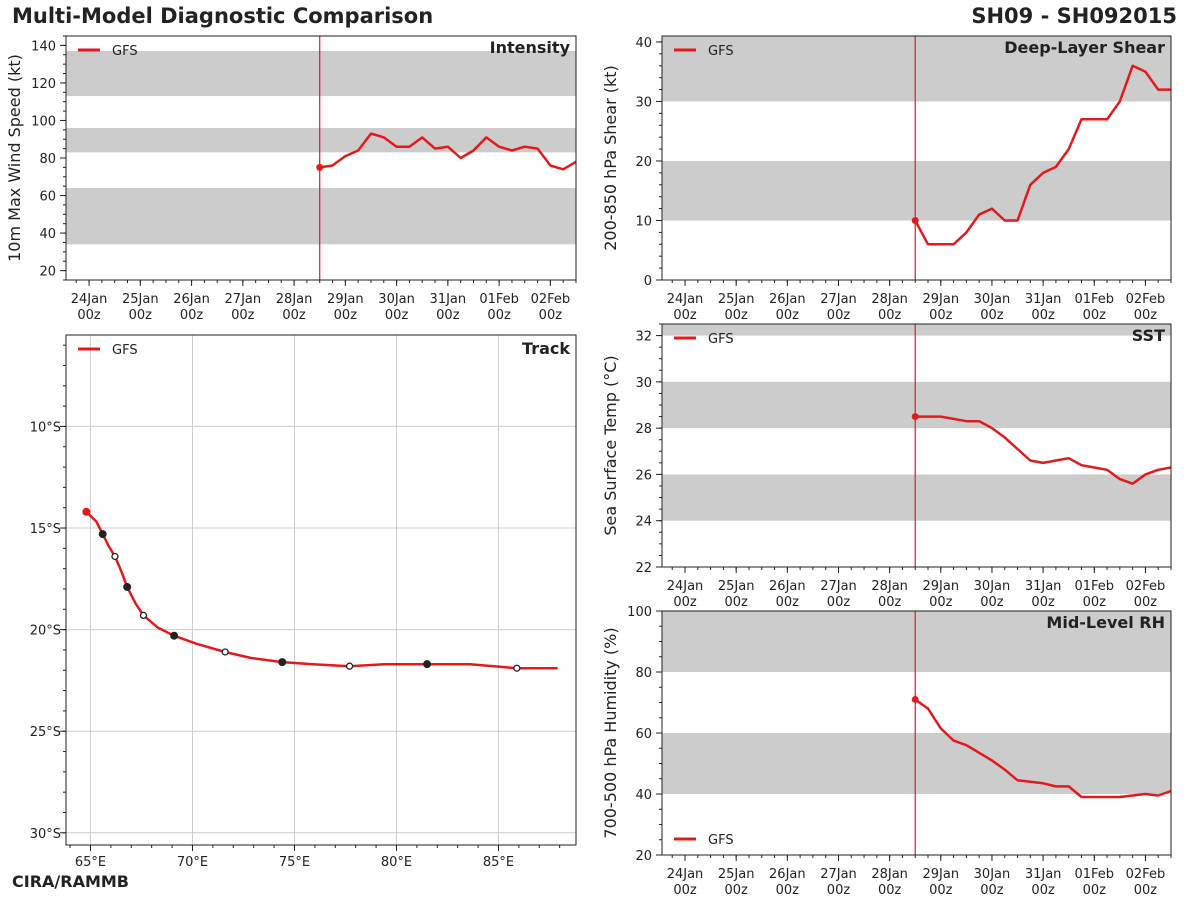 The image size is (1200, 900). Describe the element at coordinates (396, 862) in the screenshot. I see `x-tick-label: 80°E` at that location.